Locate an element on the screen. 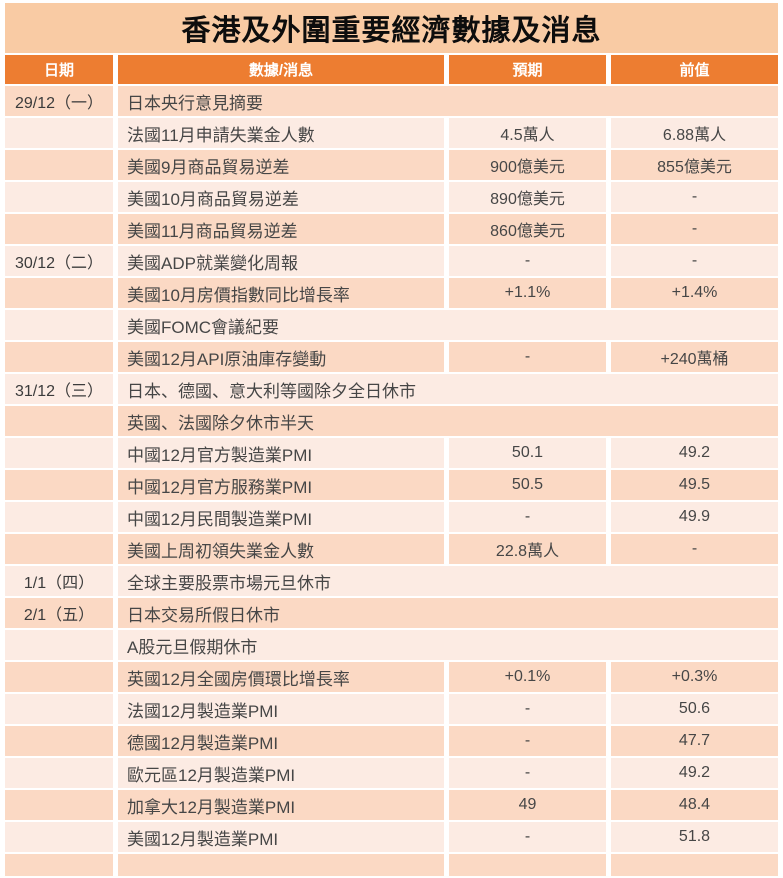  date-cell: 29/12（一） is located at coordinates (59, 101).